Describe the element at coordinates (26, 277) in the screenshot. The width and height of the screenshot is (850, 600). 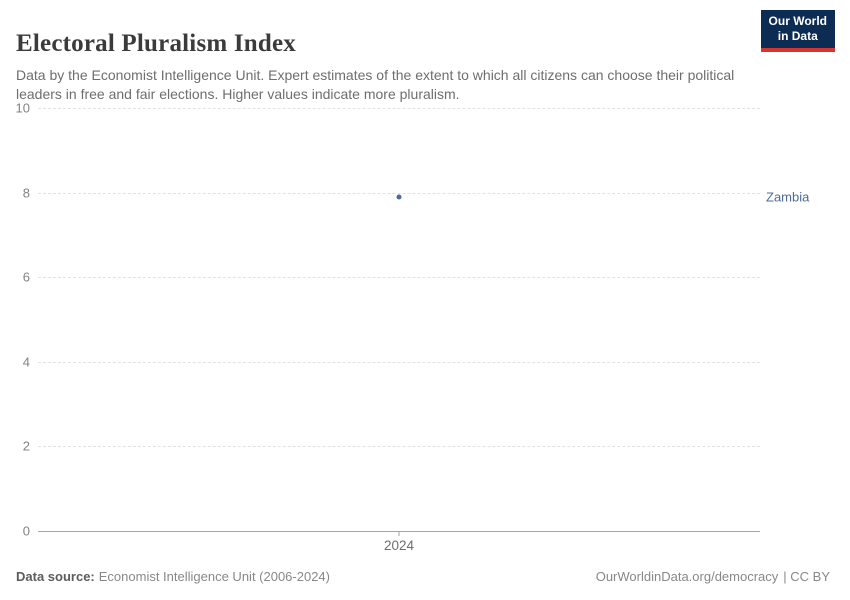
I see `y-tick-label: 6` at that location.